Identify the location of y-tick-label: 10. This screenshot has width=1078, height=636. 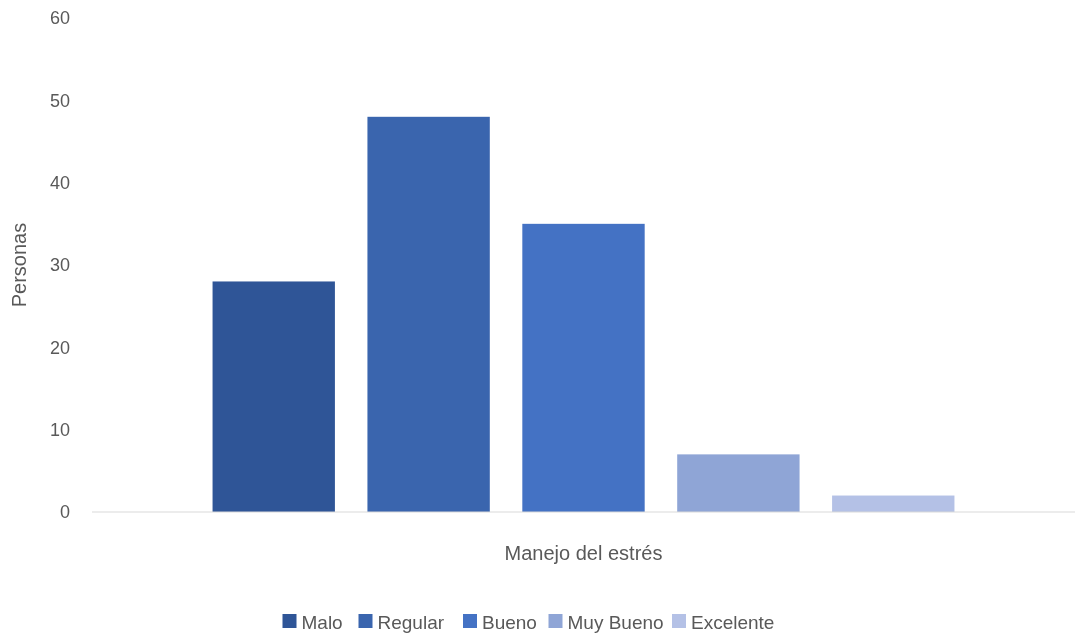
(59, 429).